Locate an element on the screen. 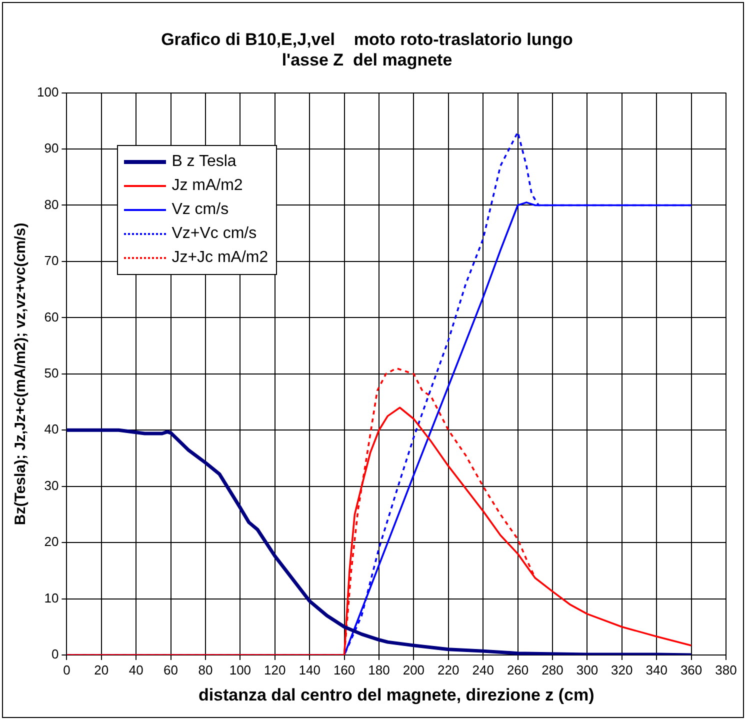 This screenshot has height=720, width=746. legend-label: Jz mA/m2 is located at coordinates (207, 186).